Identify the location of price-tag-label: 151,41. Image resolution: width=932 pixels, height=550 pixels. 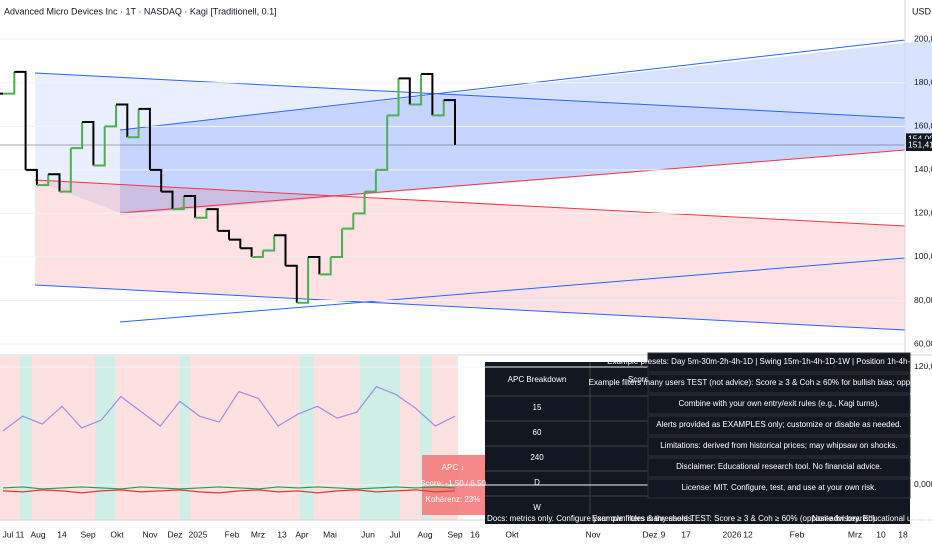
(920, 144).